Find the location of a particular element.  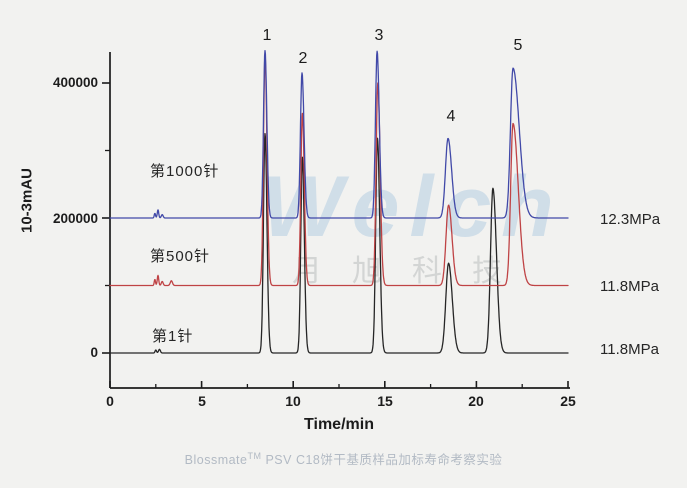

caption-trademark: TM is located at coordinates (254, 455).